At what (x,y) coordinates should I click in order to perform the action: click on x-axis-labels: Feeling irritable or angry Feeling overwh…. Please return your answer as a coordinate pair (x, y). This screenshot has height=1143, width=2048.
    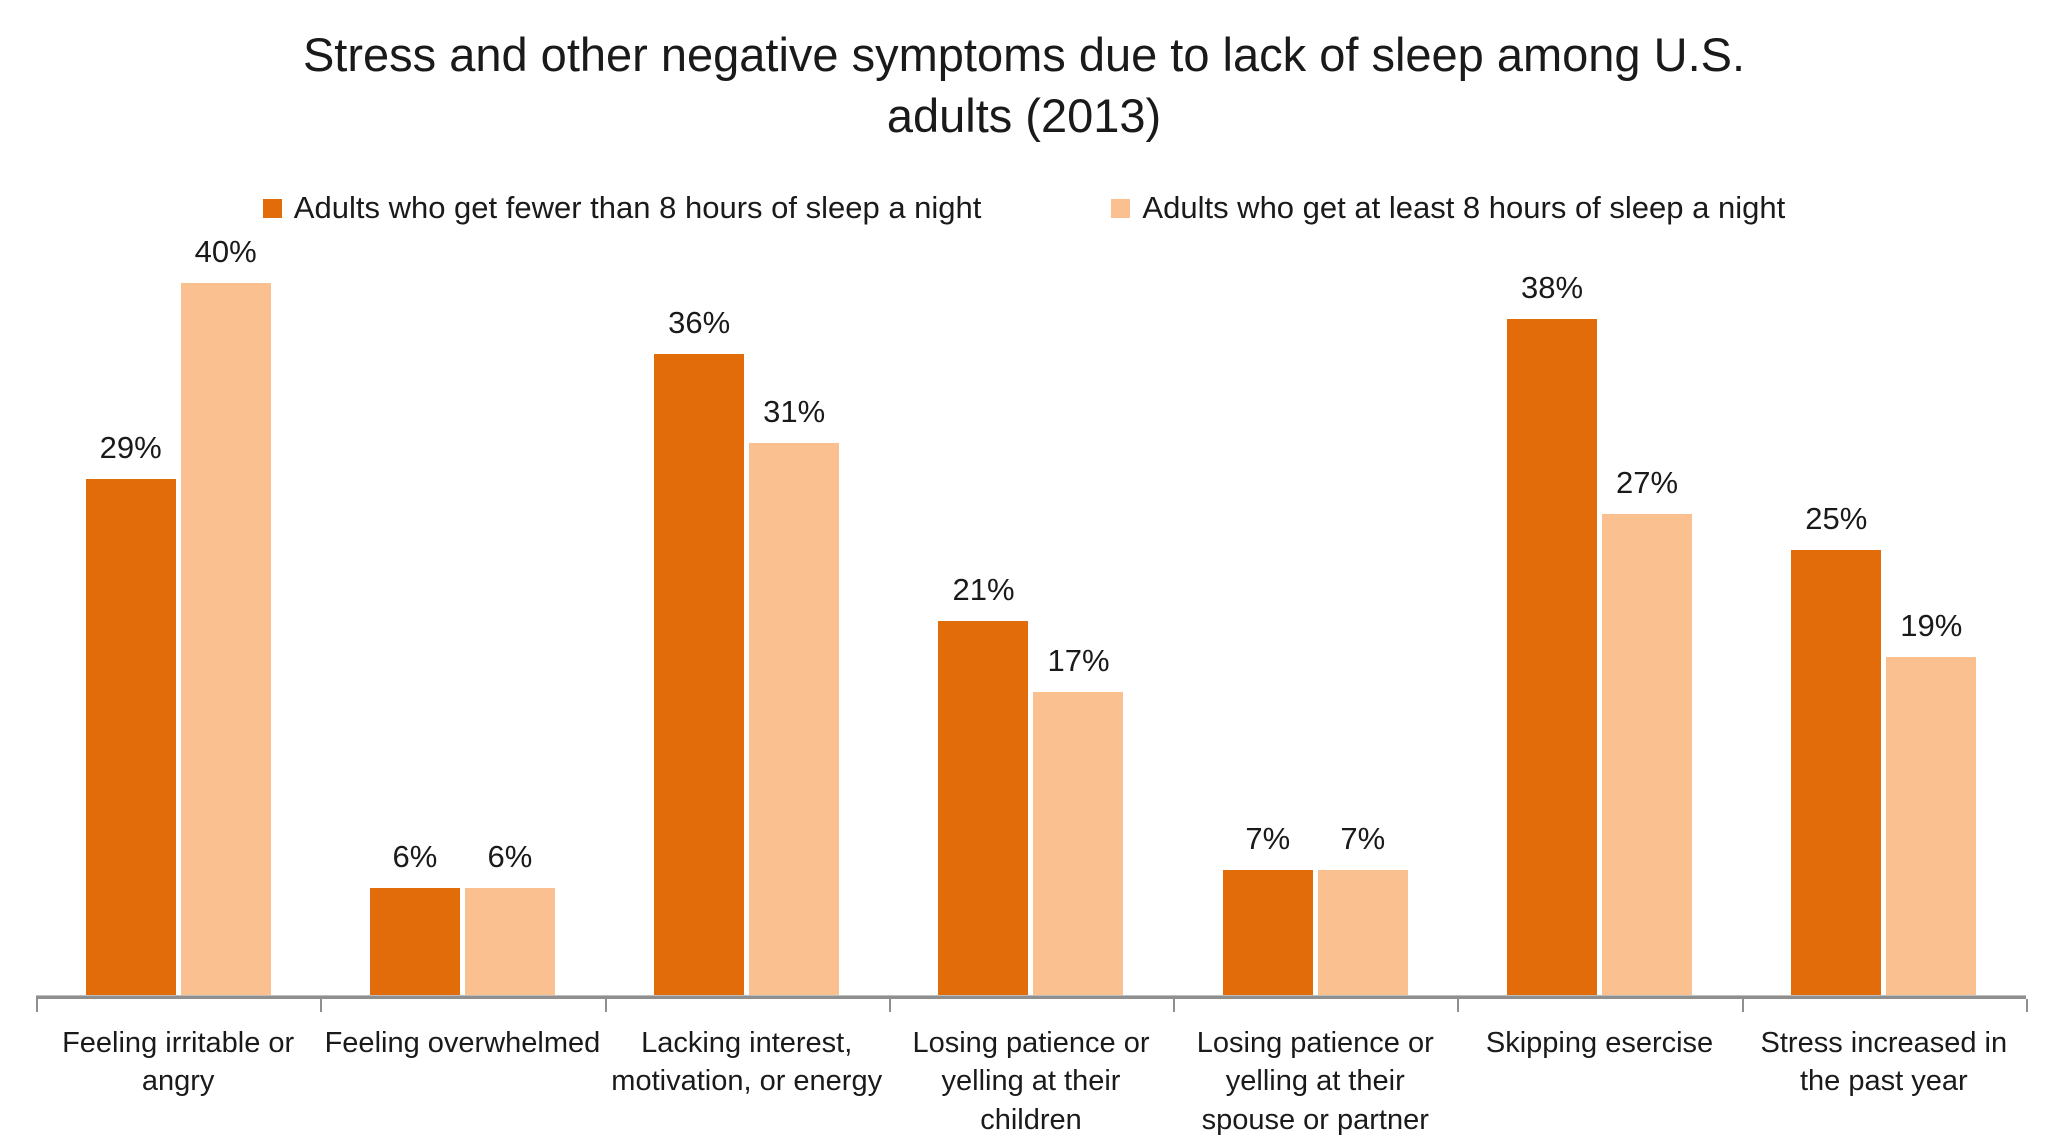
    Looking at the image, I should click on (1031, 1081).